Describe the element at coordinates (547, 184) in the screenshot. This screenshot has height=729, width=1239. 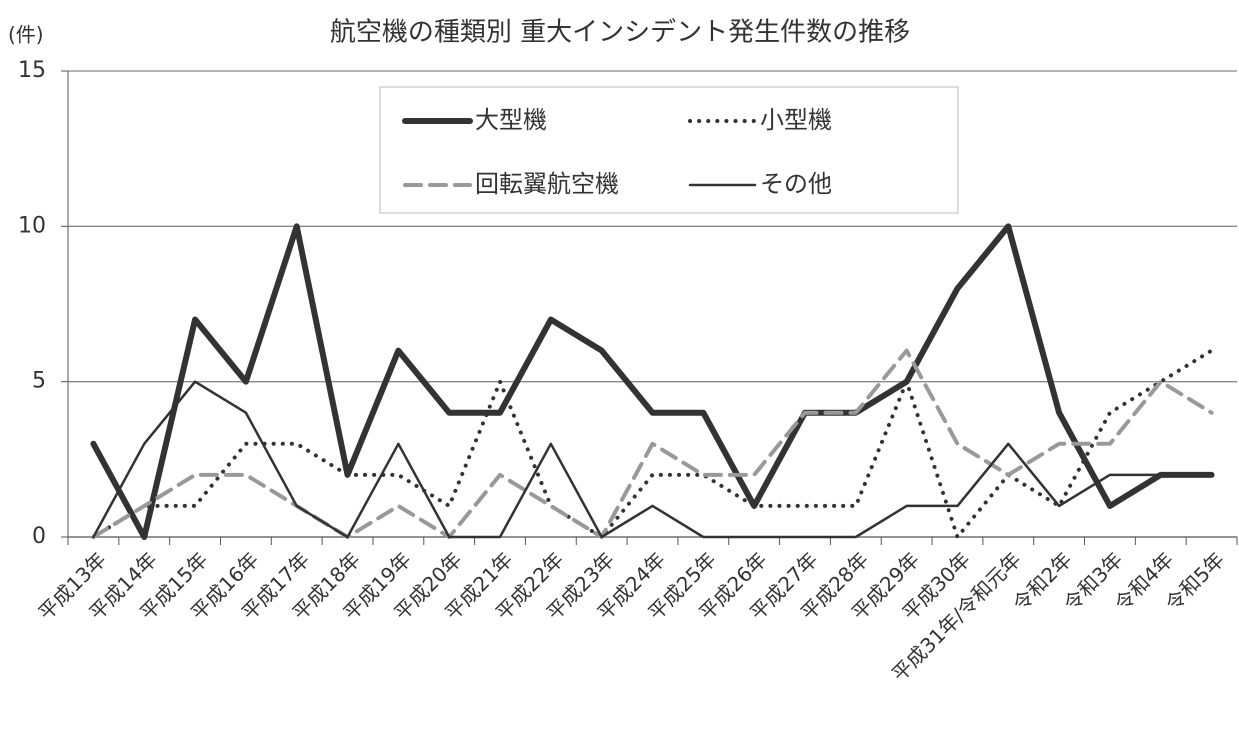
I see `legend-label: 回転翼航空機` at that location.